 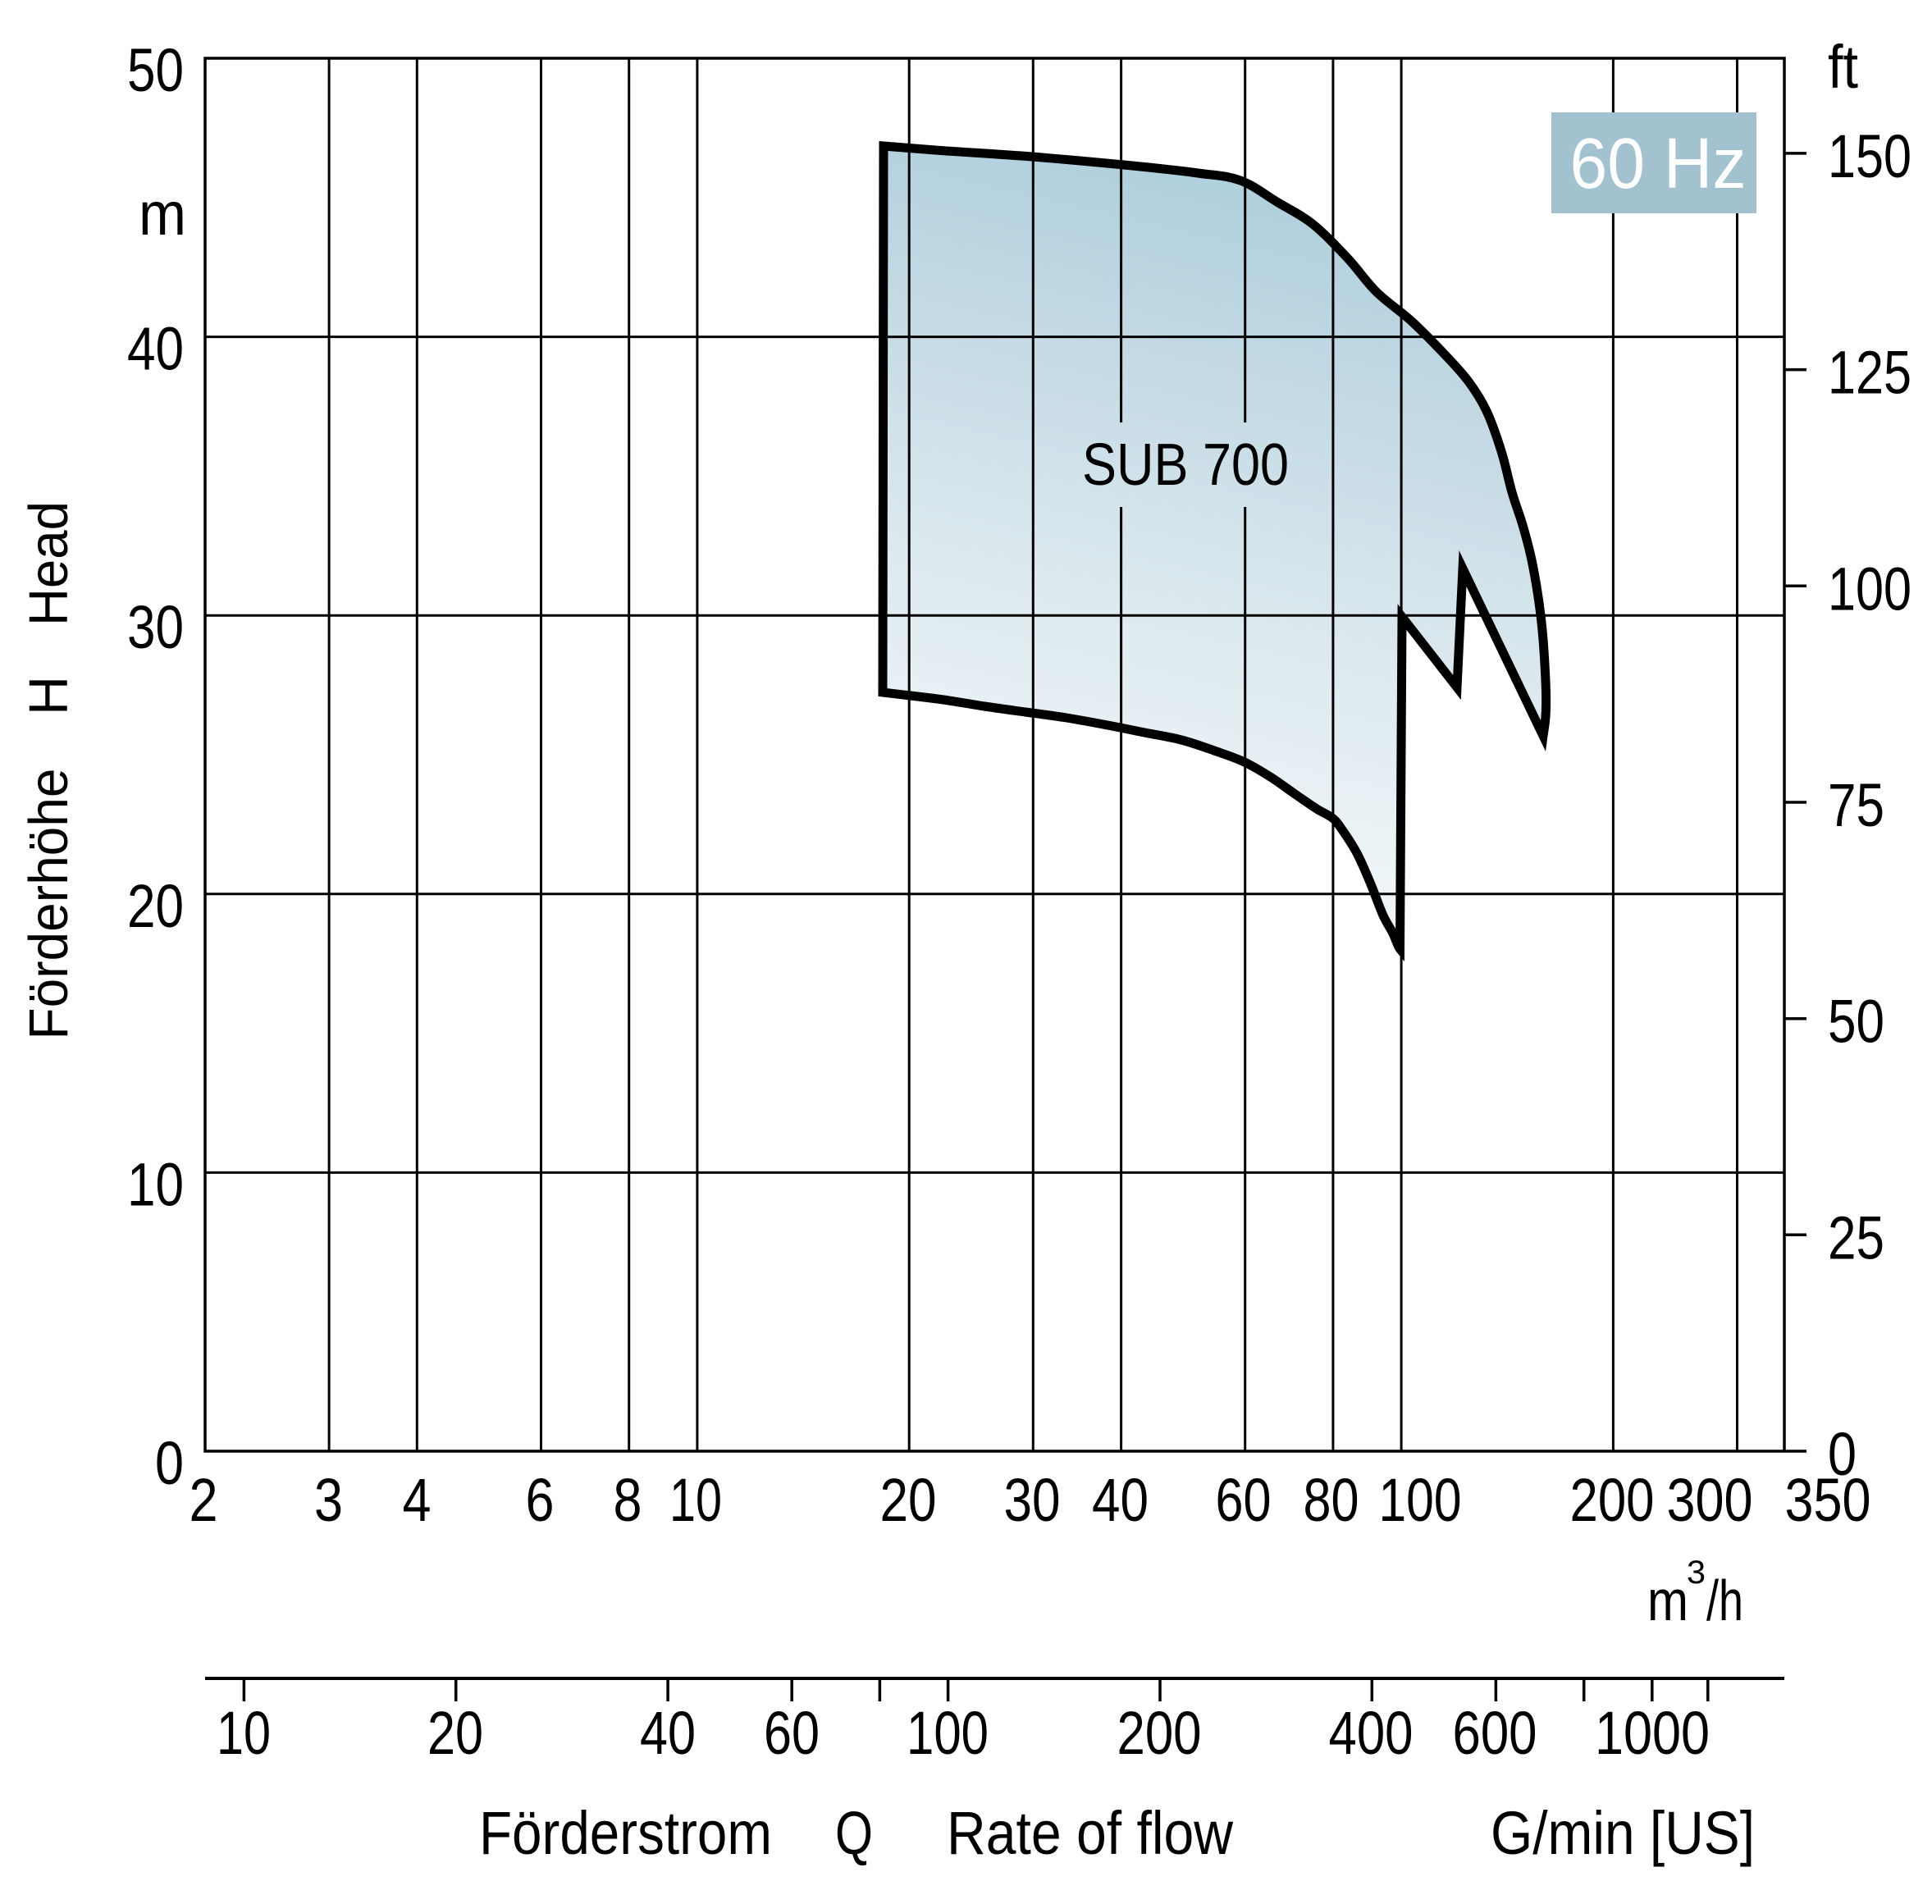 What do you see at coordinates (854, 1833) in the screenshot?
I see `svg-text: Q` at bounding box center [854, 1833].